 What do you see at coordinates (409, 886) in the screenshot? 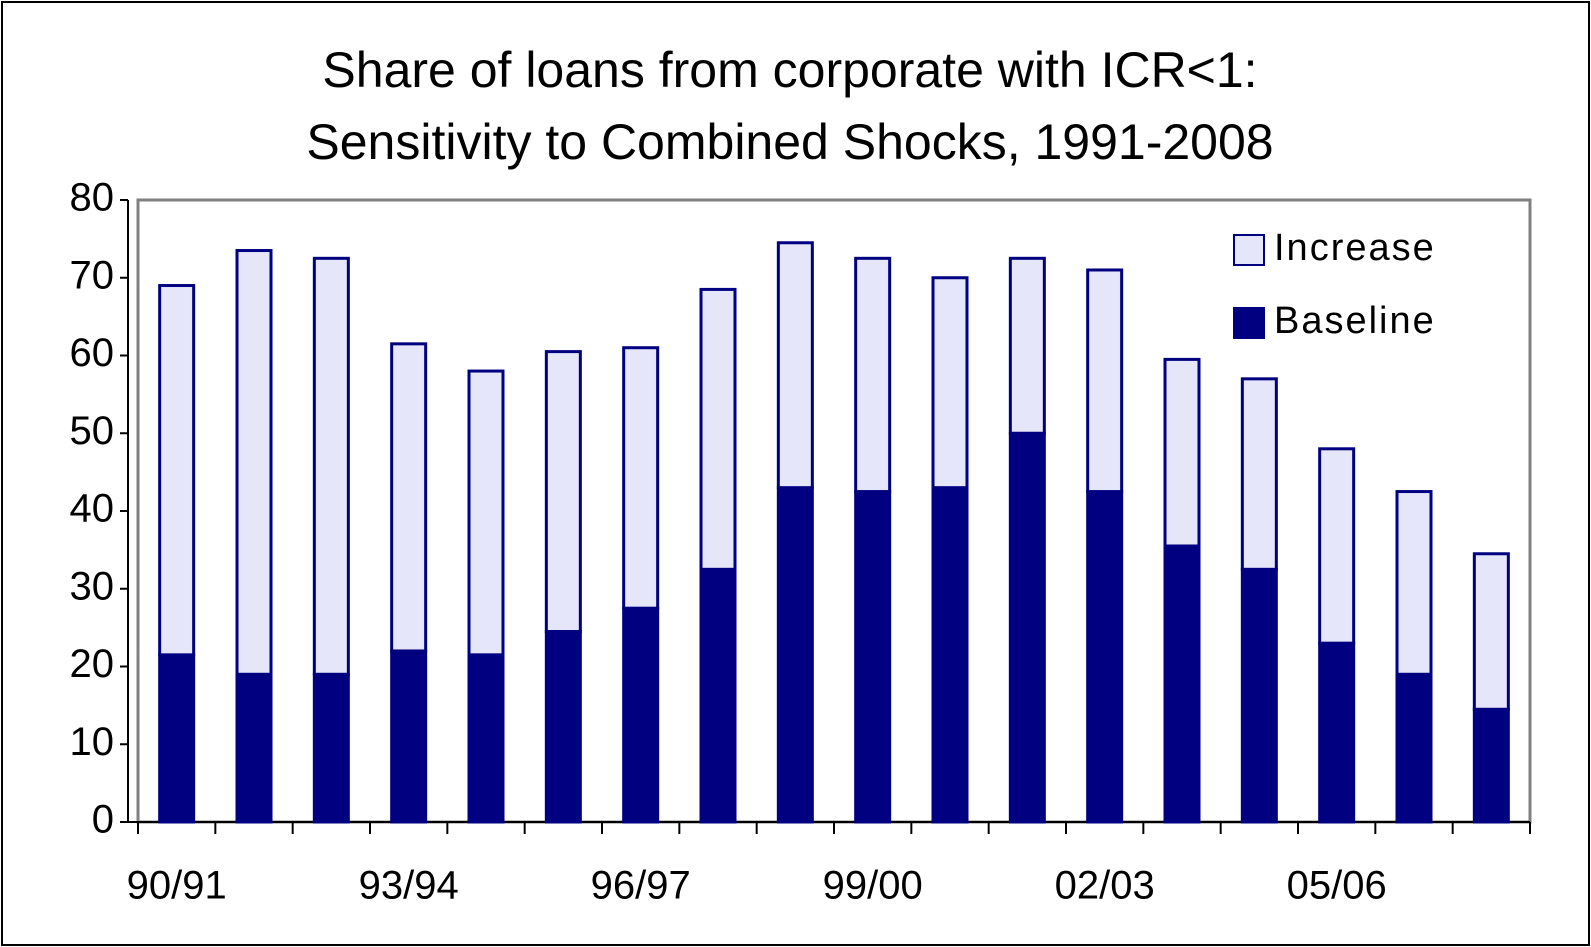
I see `x-tick-label: 93/94` at bounding box center [409, 886].